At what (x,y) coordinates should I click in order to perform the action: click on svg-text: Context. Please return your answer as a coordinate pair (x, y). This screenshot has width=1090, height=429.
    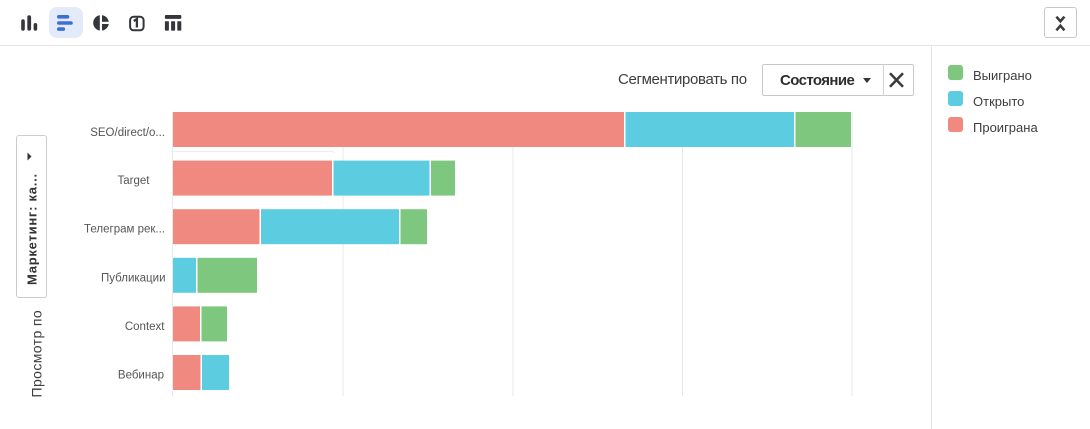
    Looking at the image, I should click on (145, 327).